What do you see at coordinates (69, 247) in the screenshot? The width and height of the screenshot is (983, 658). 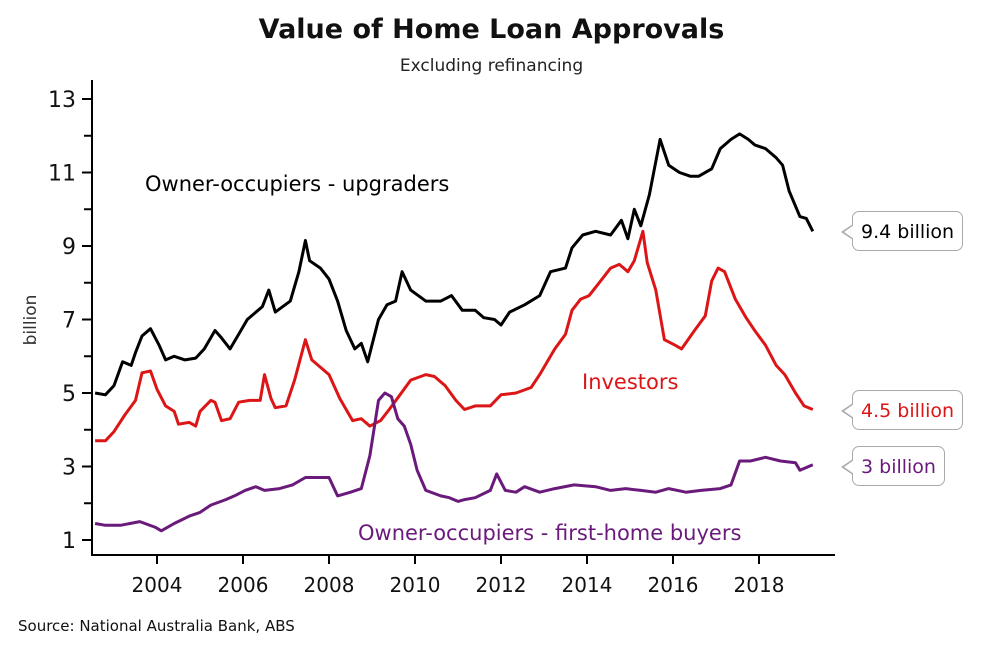 I see `y-tick-label: 9` at bounding box center [69, 247].